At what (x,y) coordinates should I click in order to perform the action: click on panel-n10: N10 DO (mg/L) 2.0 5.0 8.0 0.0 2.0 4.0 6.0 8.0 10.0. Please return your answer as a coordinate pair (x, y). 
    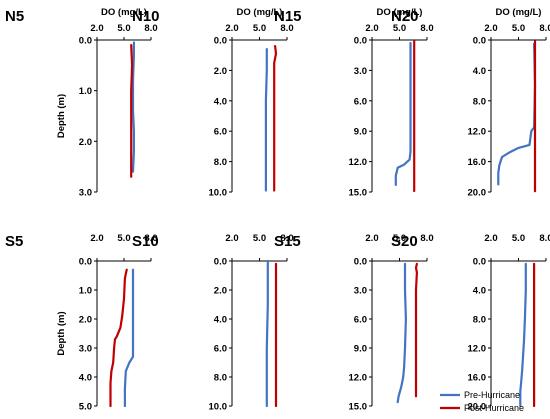
    Looking at the image, I should click on (213, 103).